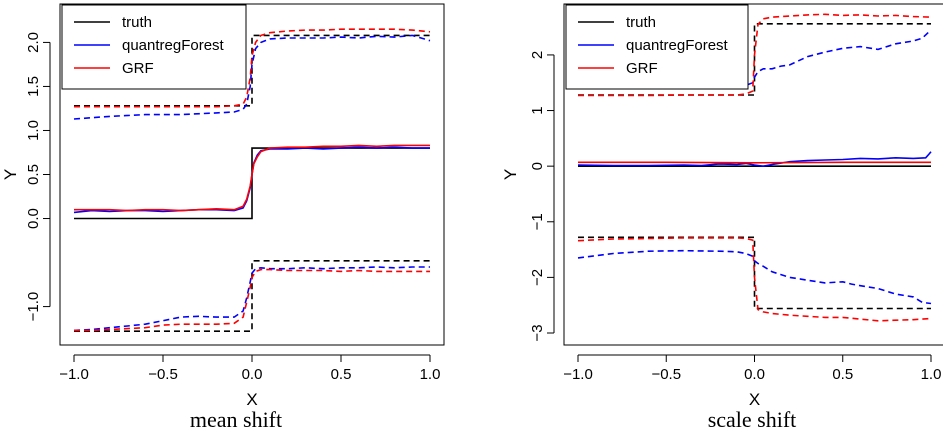 The image size is (943, 436). Describe the element at coordinates (752, 419) in the screenshot. I see `panel-caption: scale shift` at that location.